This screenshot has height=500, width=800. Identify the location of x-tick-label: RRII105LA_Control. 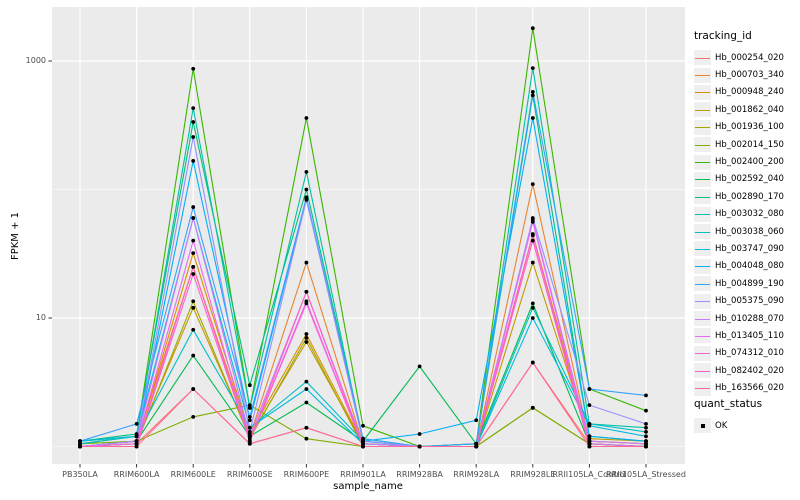
(589, 474).